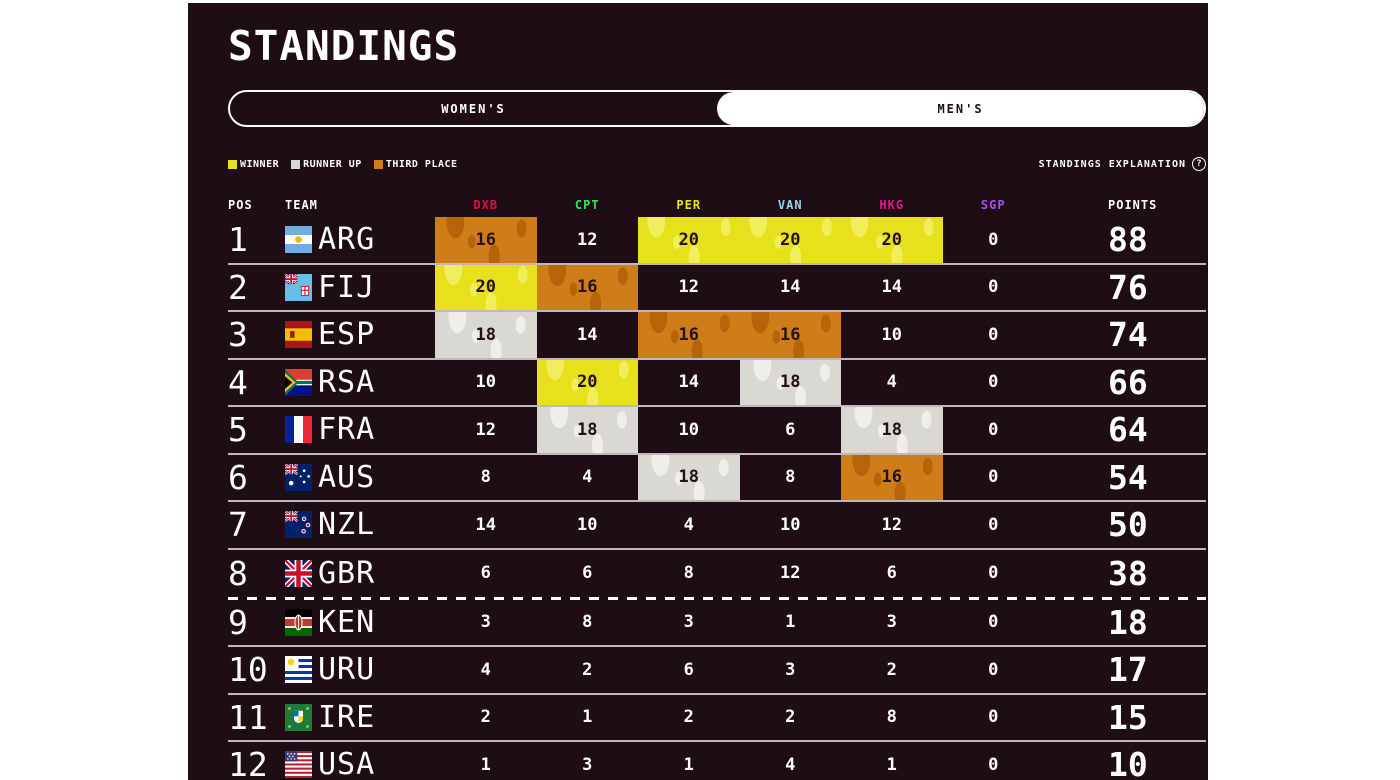 Image resolution: width=1400 pixels, height=780 pixels. What do you see at coordinates (360, 717) in the screenshot?
I see `team-cell: IRE` at bounding box center [360, 717].